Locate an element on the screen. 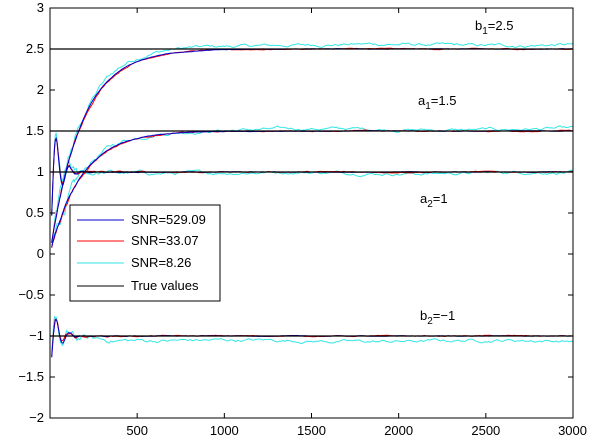  legend-label-snr-33: SNR=33.07 is located at coordinates (165, 240).